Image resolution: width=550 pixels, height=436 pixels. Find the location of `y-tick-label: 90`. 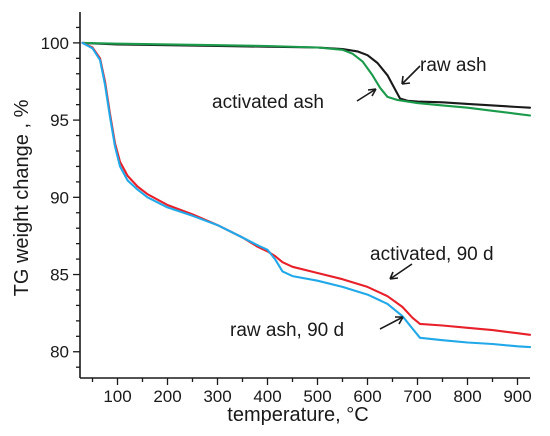

y-tick-label: 90 is located at coordinates (59, 197).